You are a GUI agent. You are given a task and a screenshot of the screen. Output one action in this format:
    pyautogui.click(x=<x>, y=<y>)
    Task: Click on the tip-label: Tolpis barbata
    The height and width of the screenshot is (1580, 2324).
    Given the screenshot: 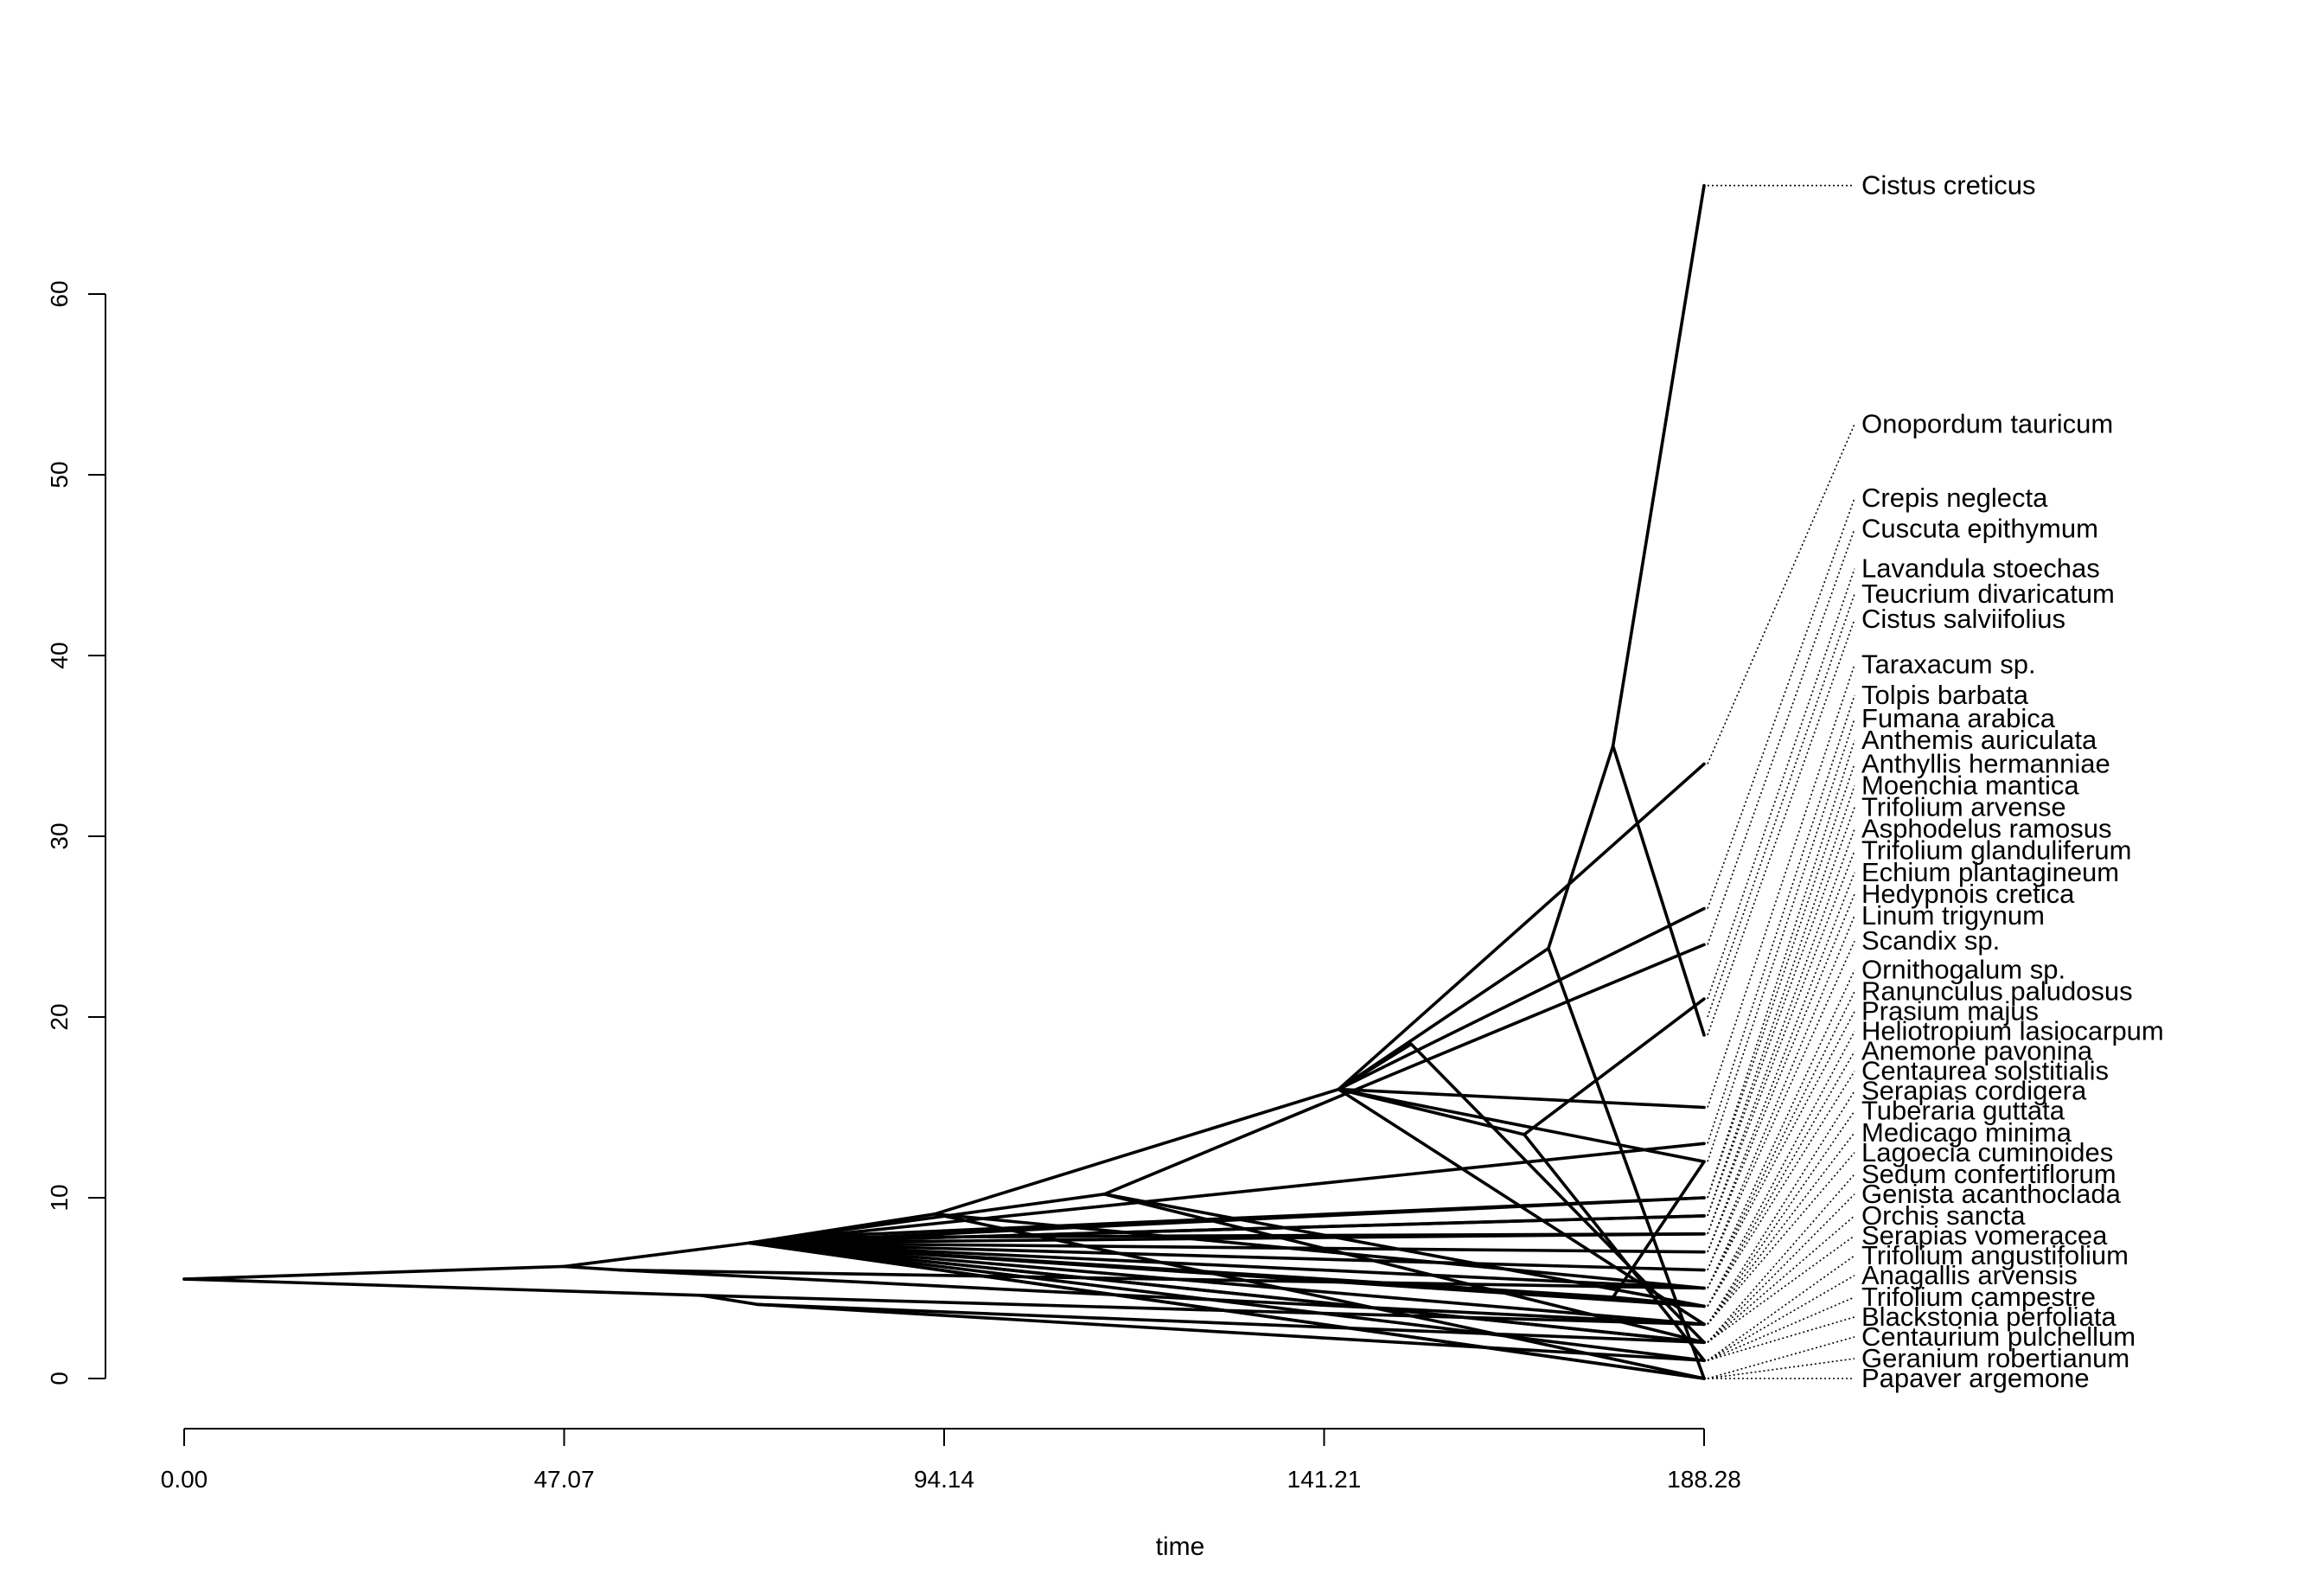 What is the action you would take?
    pyautogui.click(x=1945, y=695)
    